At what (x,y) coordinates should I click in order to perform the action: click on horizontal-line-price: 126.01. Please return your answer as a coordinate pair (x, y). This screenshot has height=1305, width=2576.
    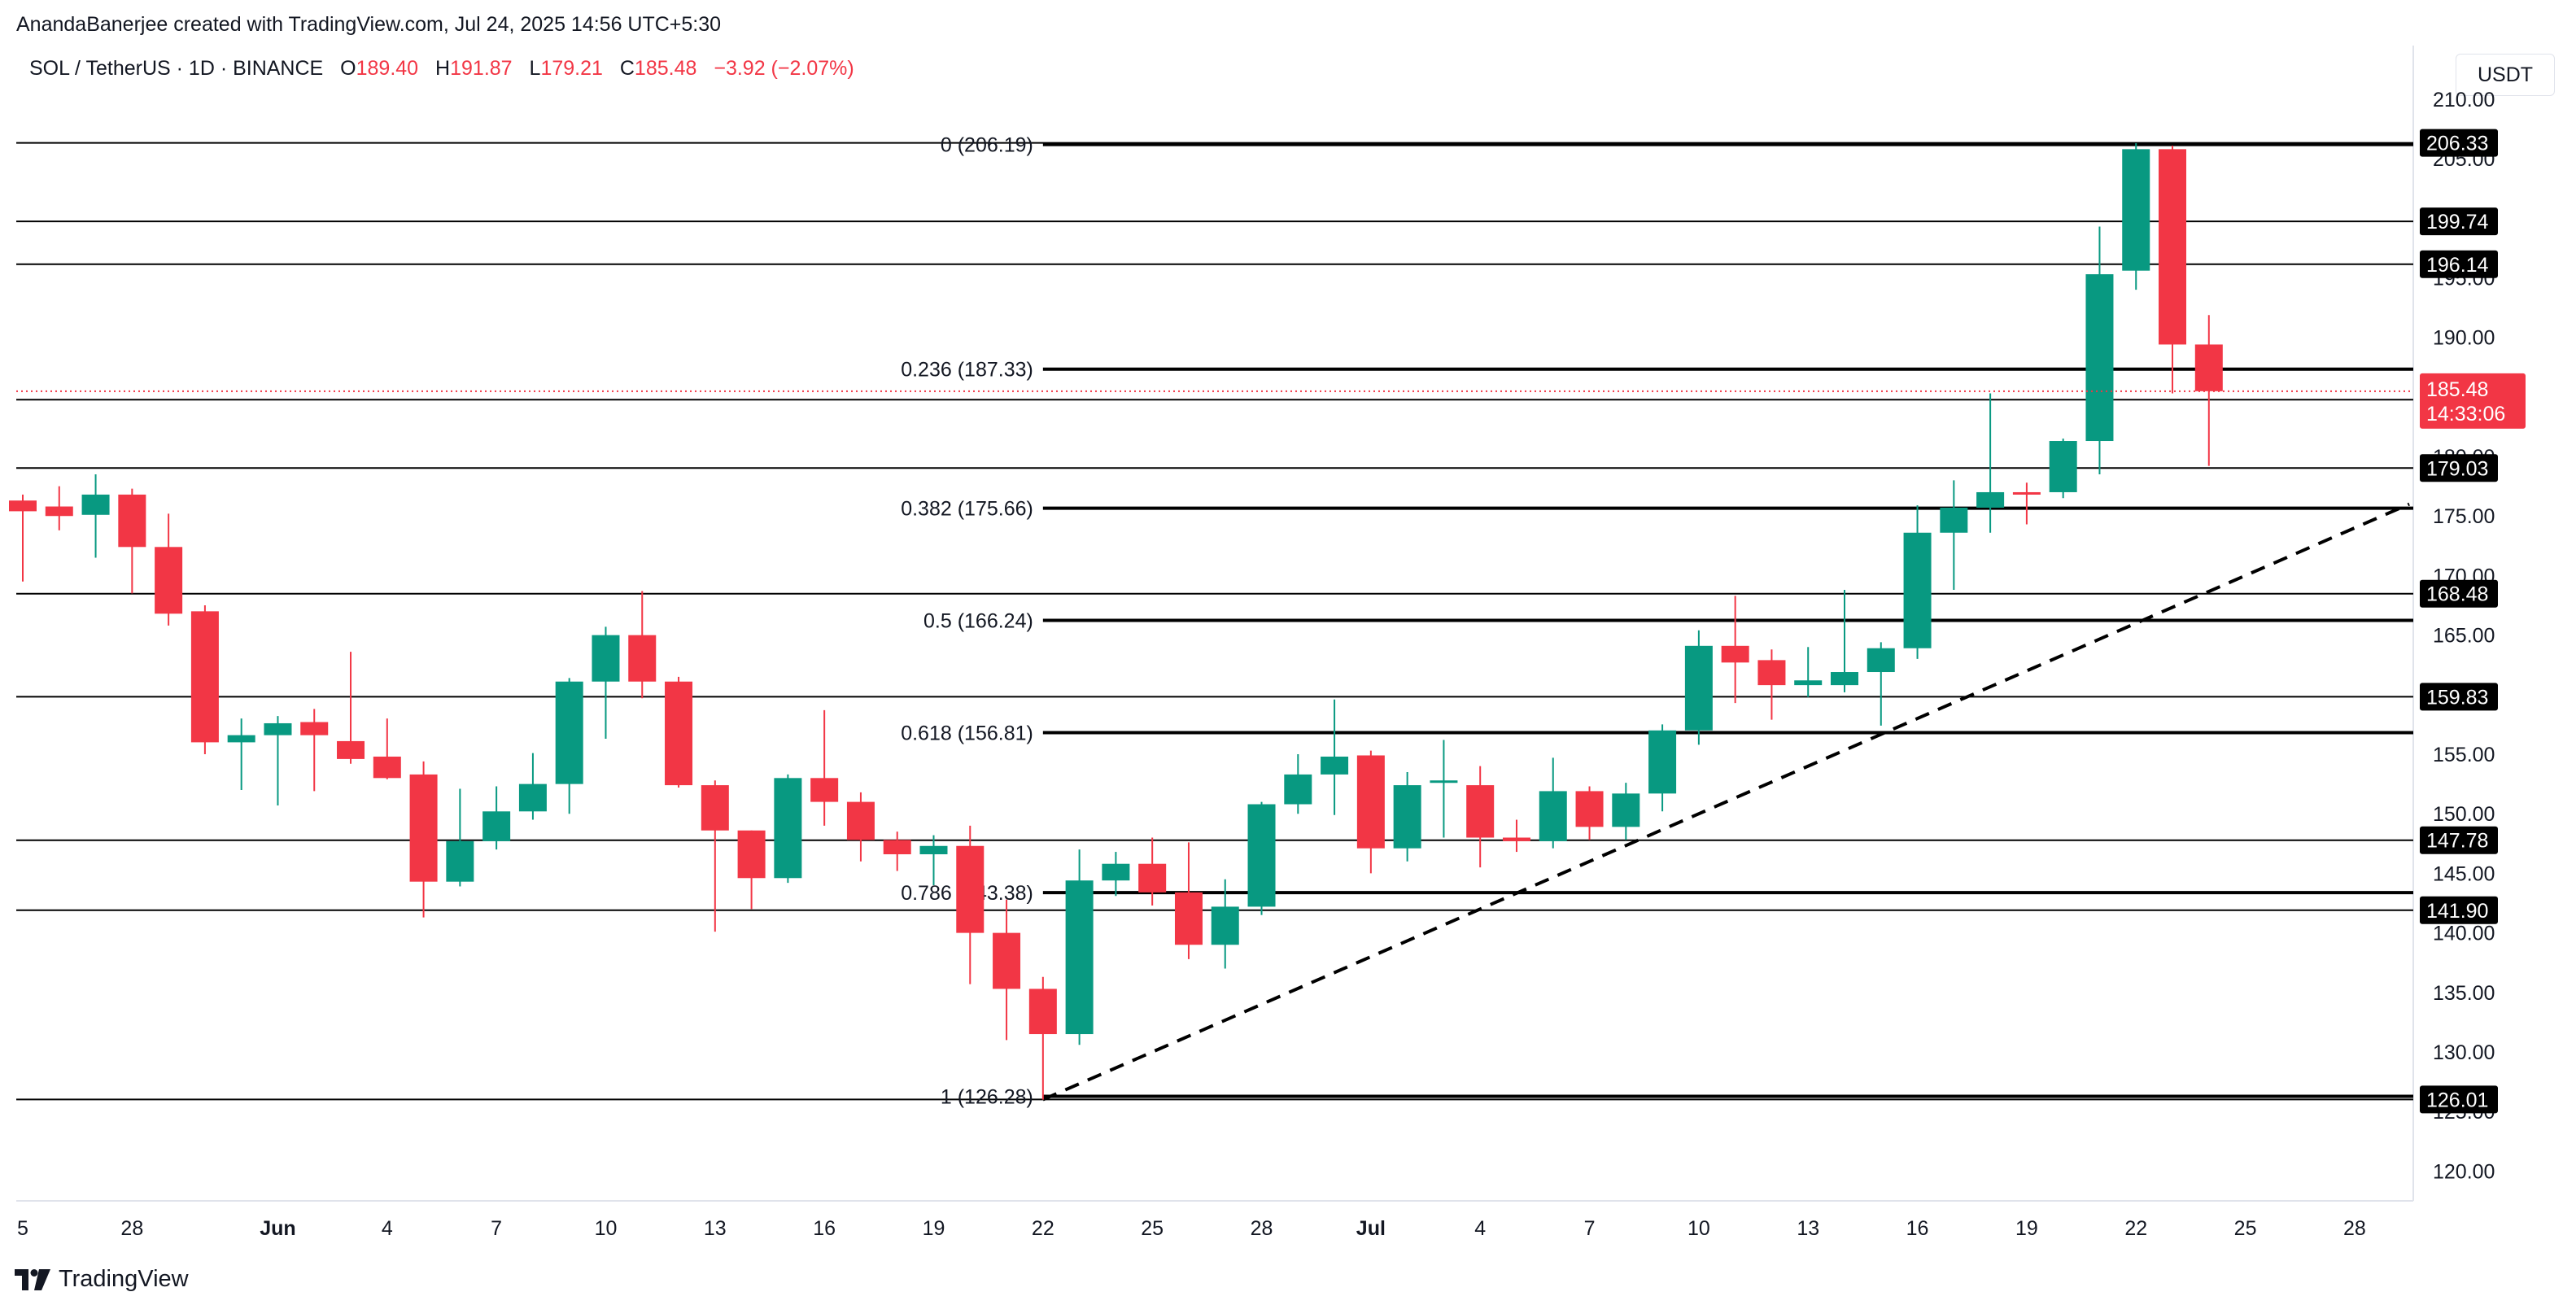
    Looking at the image, I should click on (2457, 1100).